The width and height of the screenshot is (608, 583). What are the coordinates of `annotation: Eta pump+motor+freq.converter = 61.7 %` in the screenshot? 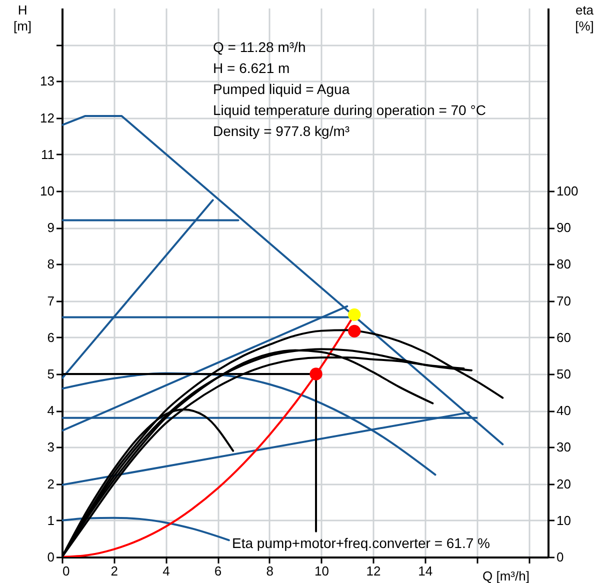 It's located at (361, 543).